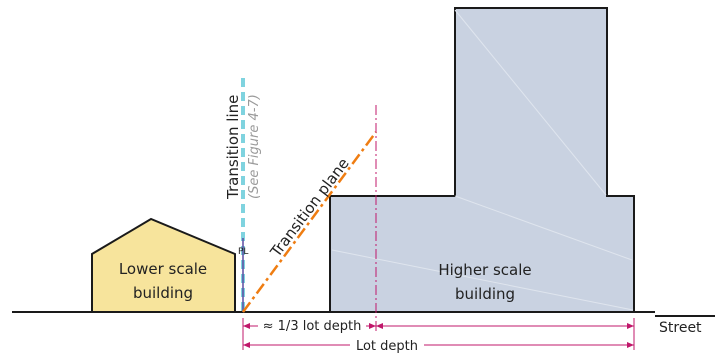 Image resolution: width=725 pixels, height=353 pixels. I want to click on lower-scale-building, so click(163, 265).